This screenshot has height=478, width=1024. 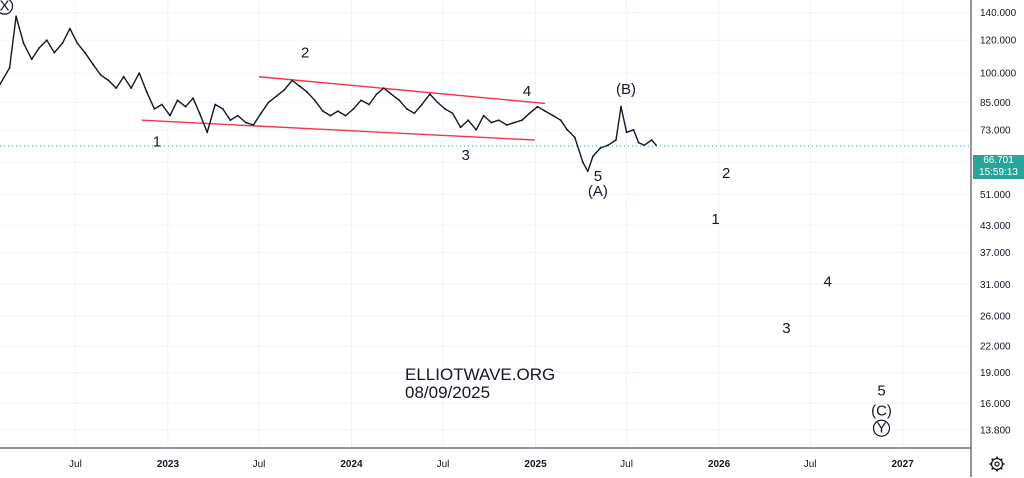 What do you see at coordinates (995, 130) in the screenshot?
I see `y-tick-label: 73.000` at bounding box center [995, 130].